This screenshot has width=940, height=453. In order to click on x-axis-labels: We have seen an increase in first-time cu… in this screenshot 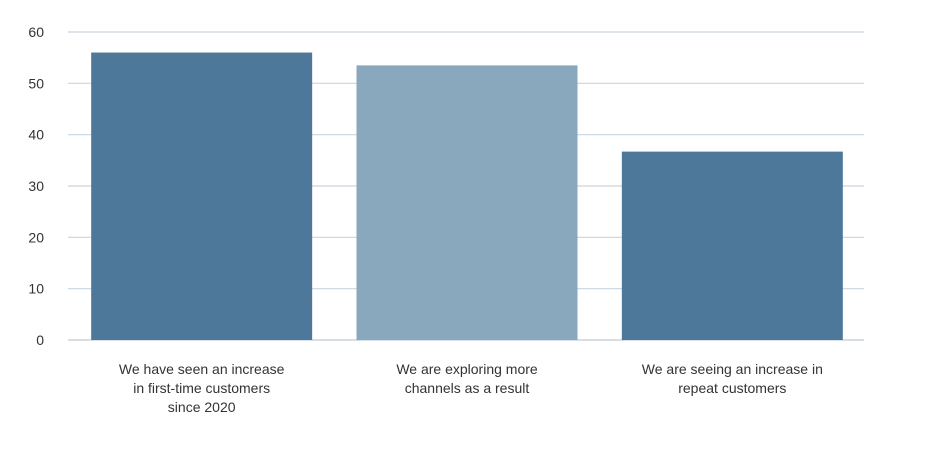, I will do `click(471, 388)`.